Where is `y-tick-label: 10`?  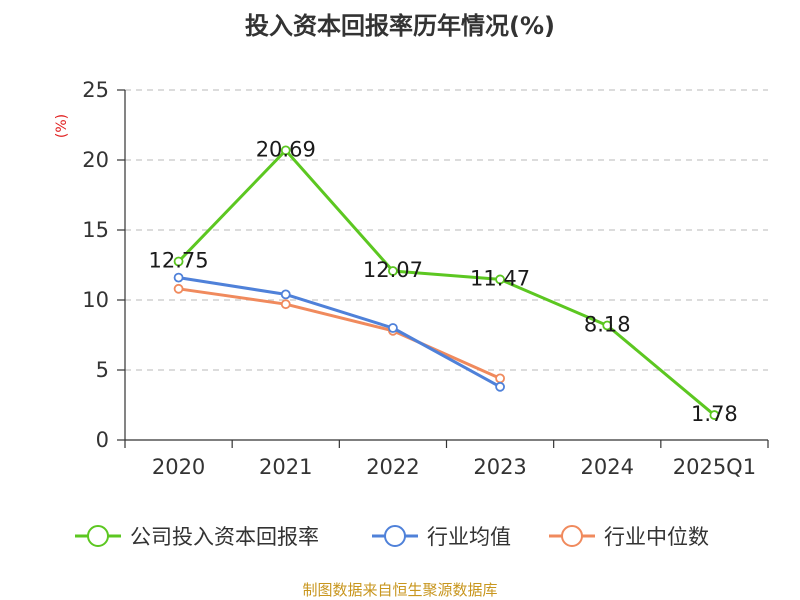 y-tick-label: 10 is located at coordinates (95, 300).